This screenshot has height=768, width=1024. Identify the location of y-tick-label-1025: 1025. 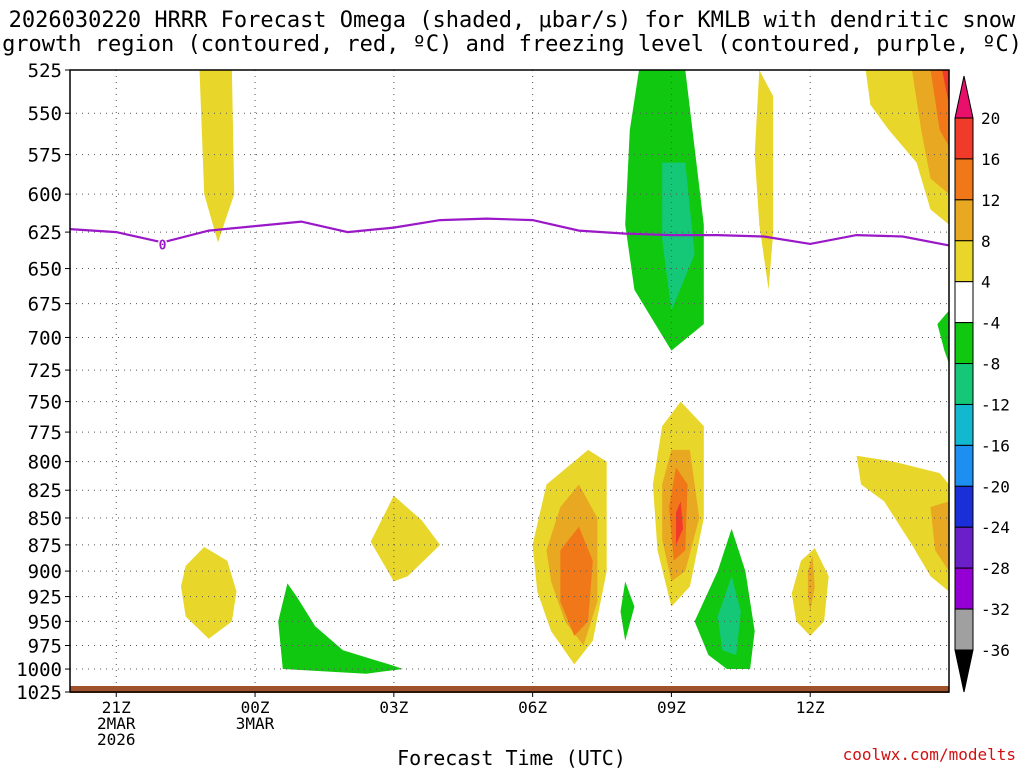
(39, 693).